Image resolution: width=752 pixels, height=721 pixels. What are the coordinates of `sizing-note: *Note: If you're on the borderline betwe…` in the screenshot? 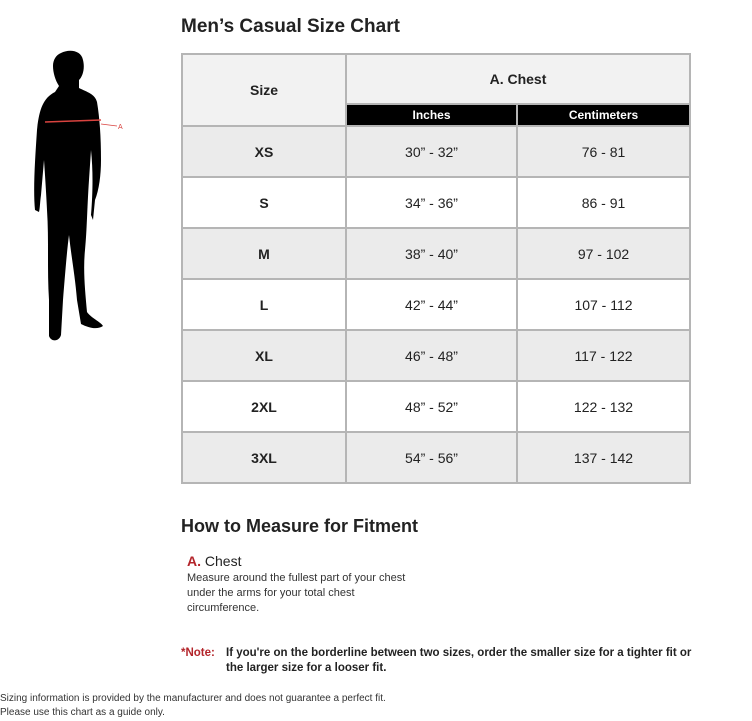 It's located at (438, 661).